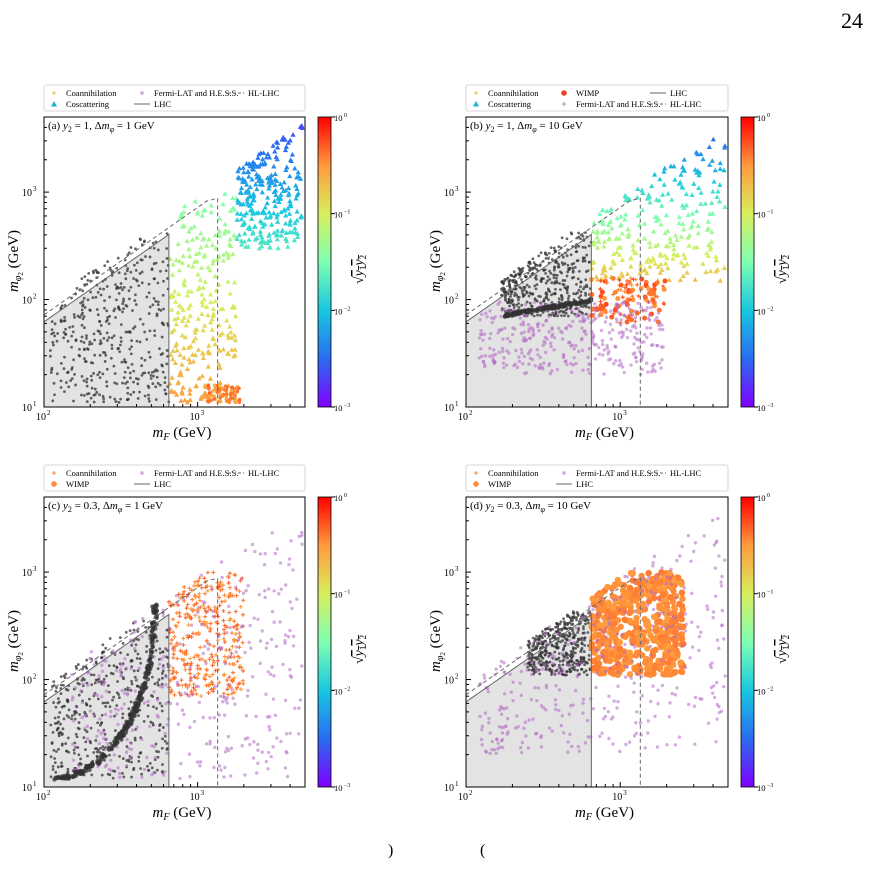 This screenshot has width=885, height=896. What do you see at coordinates (347, 689) in the screenshot?
I see `colorbar-tick-exp: −2` at bounding box center [347, 689].